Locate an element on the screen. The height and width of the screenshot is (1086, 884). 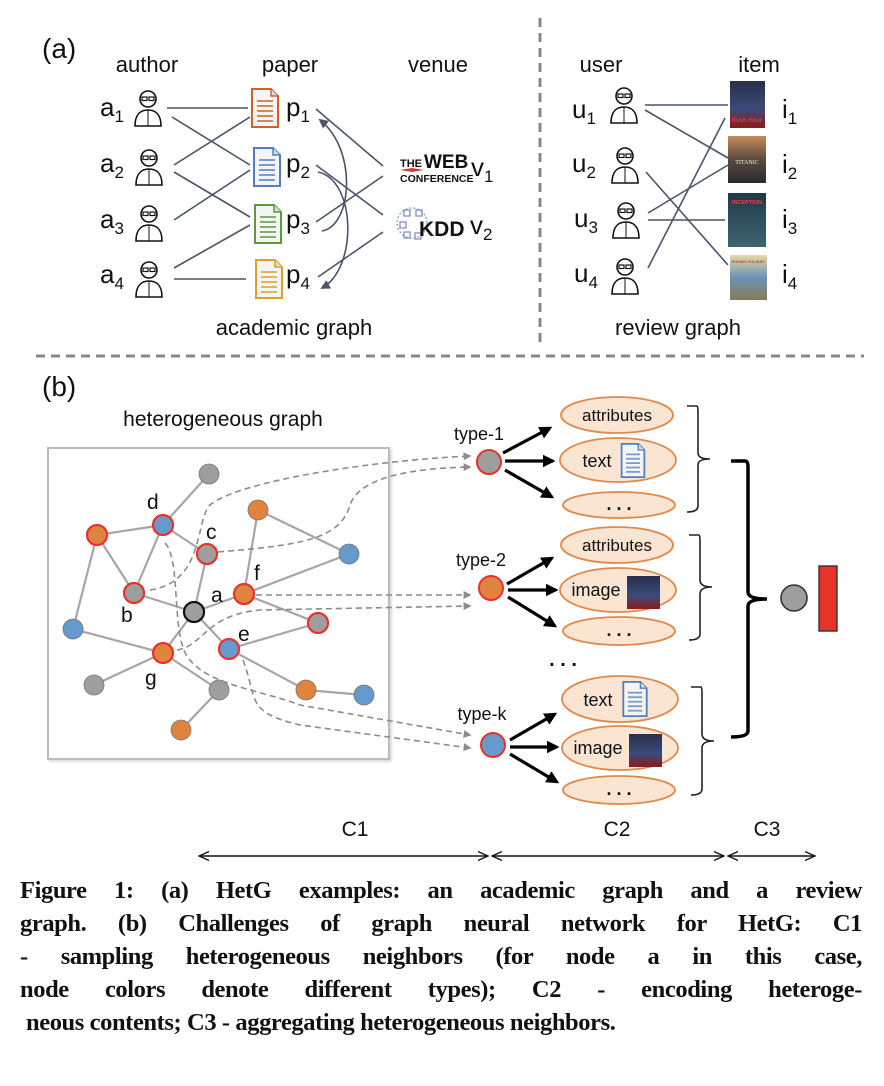
sampling-path-d-typek is located at coordinates (318, 640).